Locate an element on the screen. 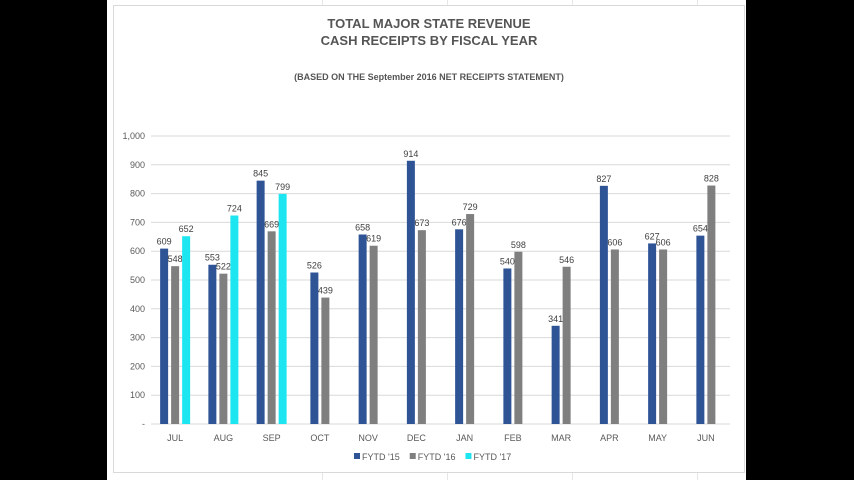 This screenshot has width=854, height=480. data-label: 652 is located at coordinates (186, 229).